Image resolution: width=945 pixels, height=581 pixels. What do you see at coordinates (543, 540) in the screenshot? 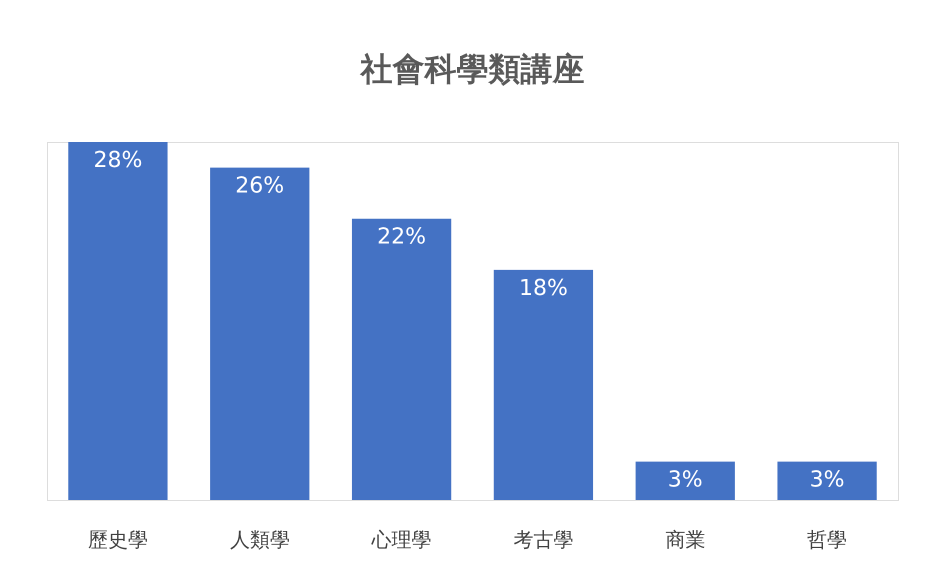
I see `x-tick-label: 考古學` at bounding box center [543, 540].